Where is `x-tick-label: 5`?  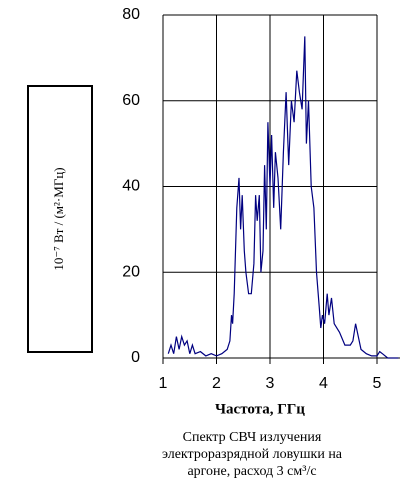
x-tick-label: 5 is located at coordinates (377, 383).